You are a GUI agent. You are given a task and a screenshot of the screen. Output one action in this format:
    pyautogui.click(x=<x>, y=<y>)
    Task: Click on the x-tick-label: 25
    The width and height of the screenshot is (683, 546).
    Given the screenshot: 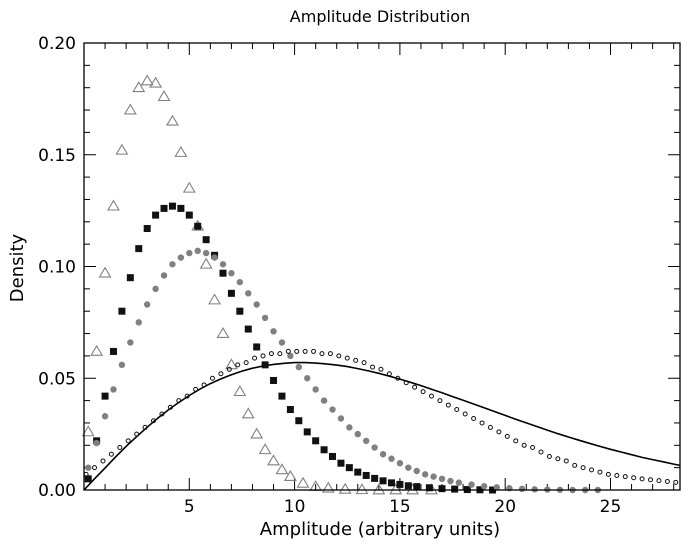 What is the action you would take?
    pyautogui.click(x=611, y=507)
    